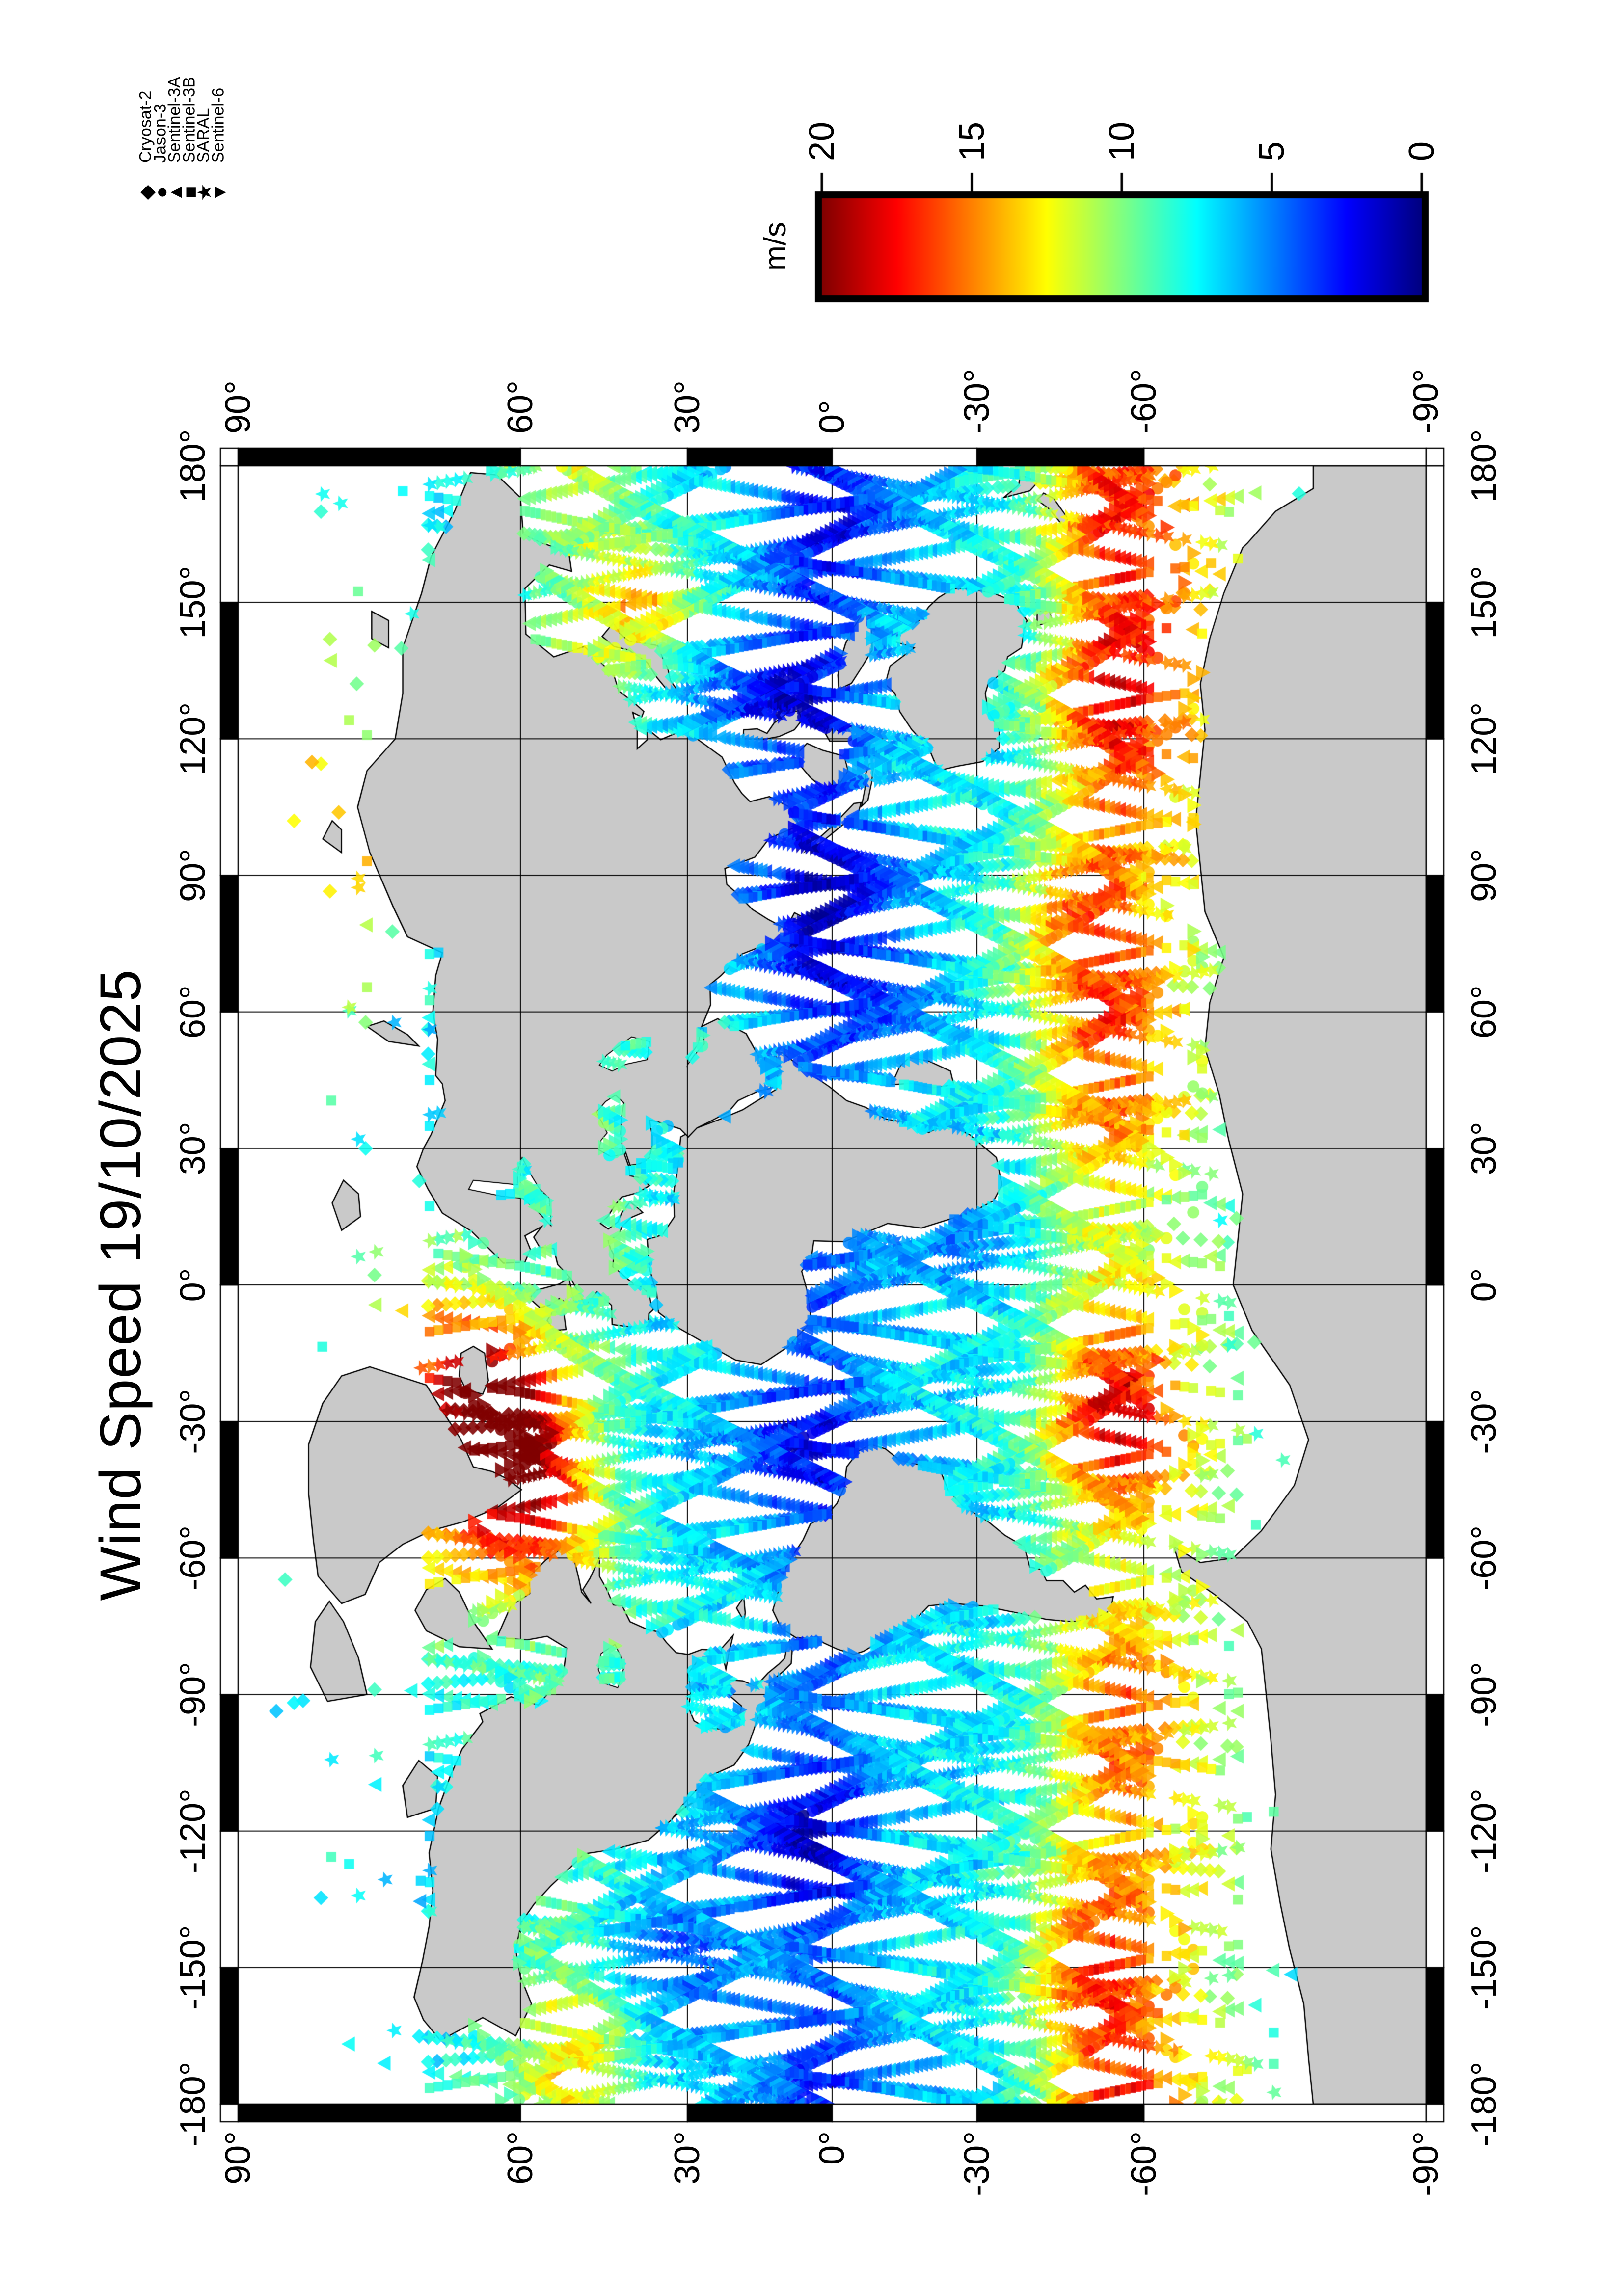  What do you see at coordinates (1484, 1285) in the screenshot?
I see `lon-label-bottom-0: 0°` at bounding box center [1484, 1285].